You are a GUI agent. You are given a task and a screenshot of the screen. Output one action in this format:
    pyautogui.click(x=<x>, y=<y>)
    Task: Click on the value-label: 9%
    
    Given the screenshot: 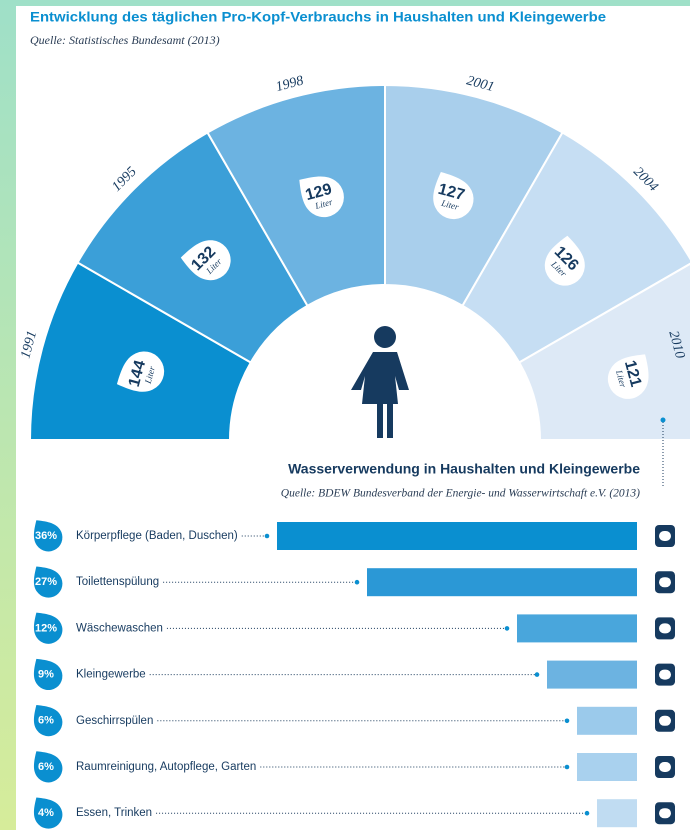 What is the action you would take?
    pyautogui.click(x=46, y=675)
    